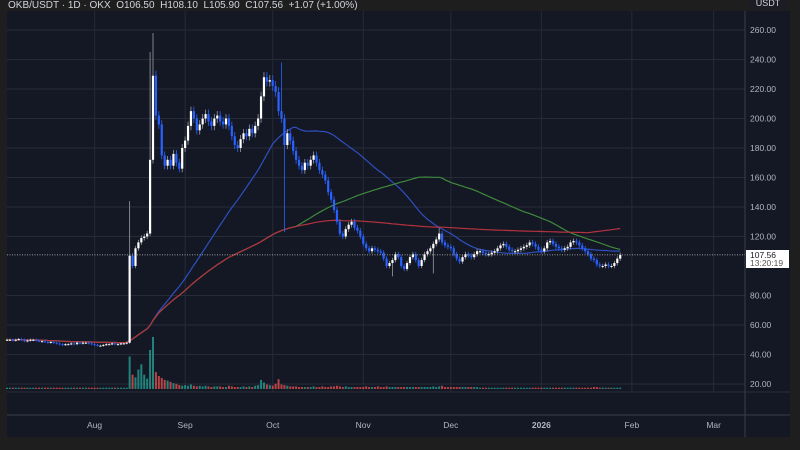 The width and height of the screenshot is (800, 450). Describe the element at coordinates (221, 5) in the screenshot. I see `low-value: L105.90` at that location.